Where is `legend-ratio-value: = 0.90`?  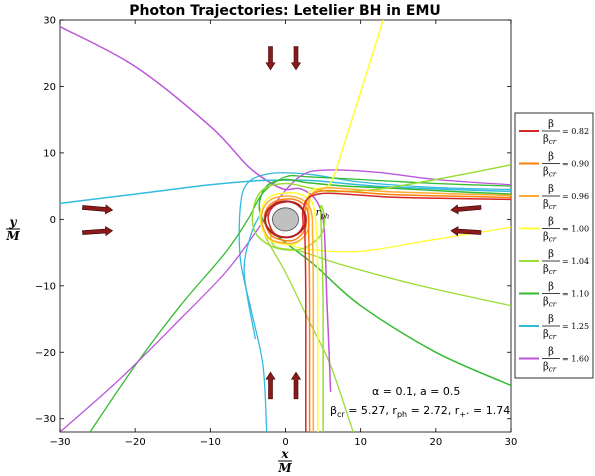 legend-ratio-value: = 0.90 is located at coordinates (575, 164).